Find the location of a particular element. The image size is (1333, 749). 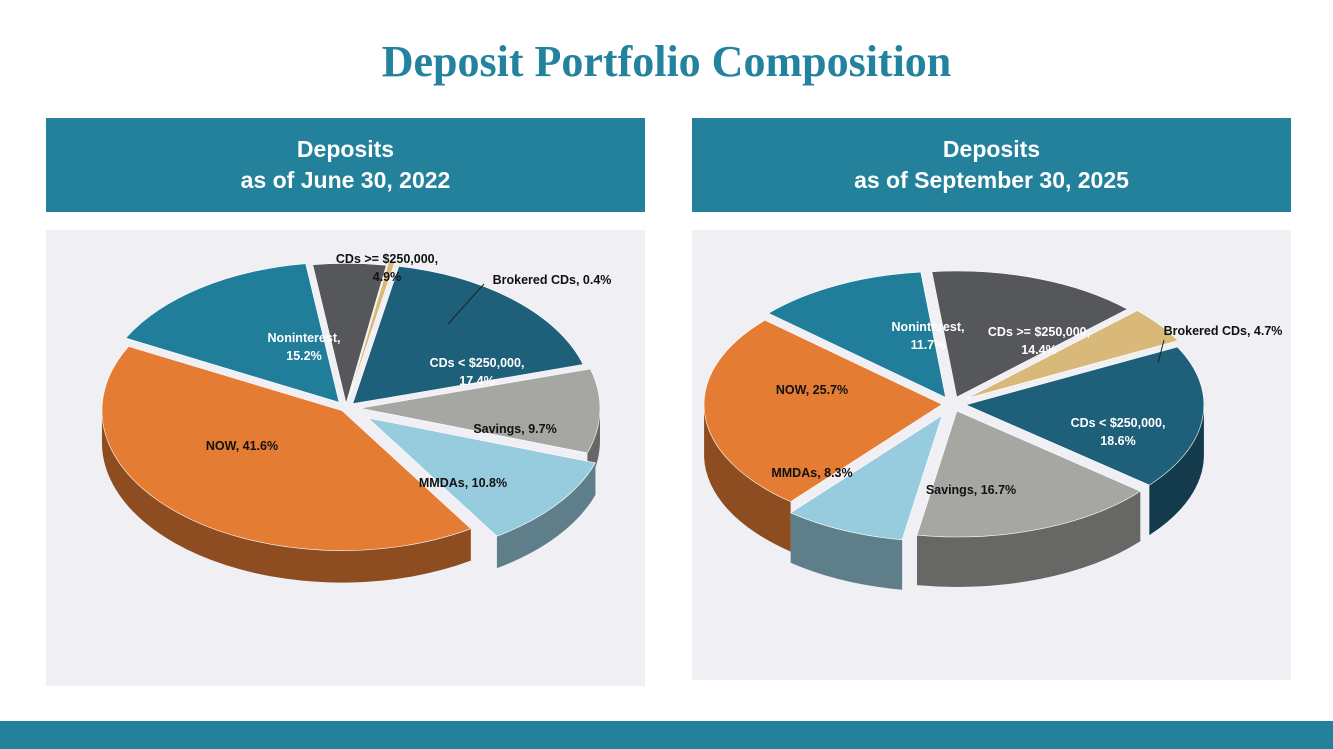

data-label: CDs < $250,000, 18.6% is located at coordinates (1118, 432).